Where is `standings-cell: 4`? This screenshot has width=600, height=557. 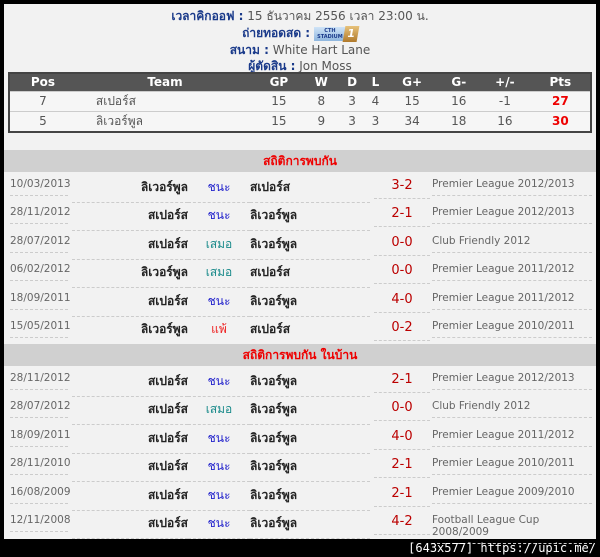
standings-cell: 4 is located at coordinates (375, 100).